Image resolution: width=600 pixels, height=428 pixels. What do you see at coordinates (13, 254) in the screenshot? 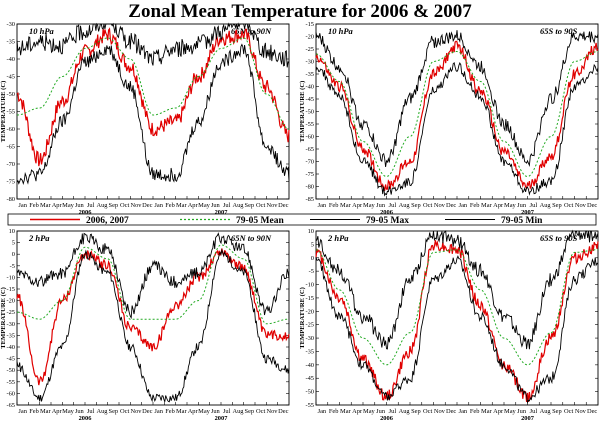
I see `y-tick-label: 0` at bounding box center [13, 254].